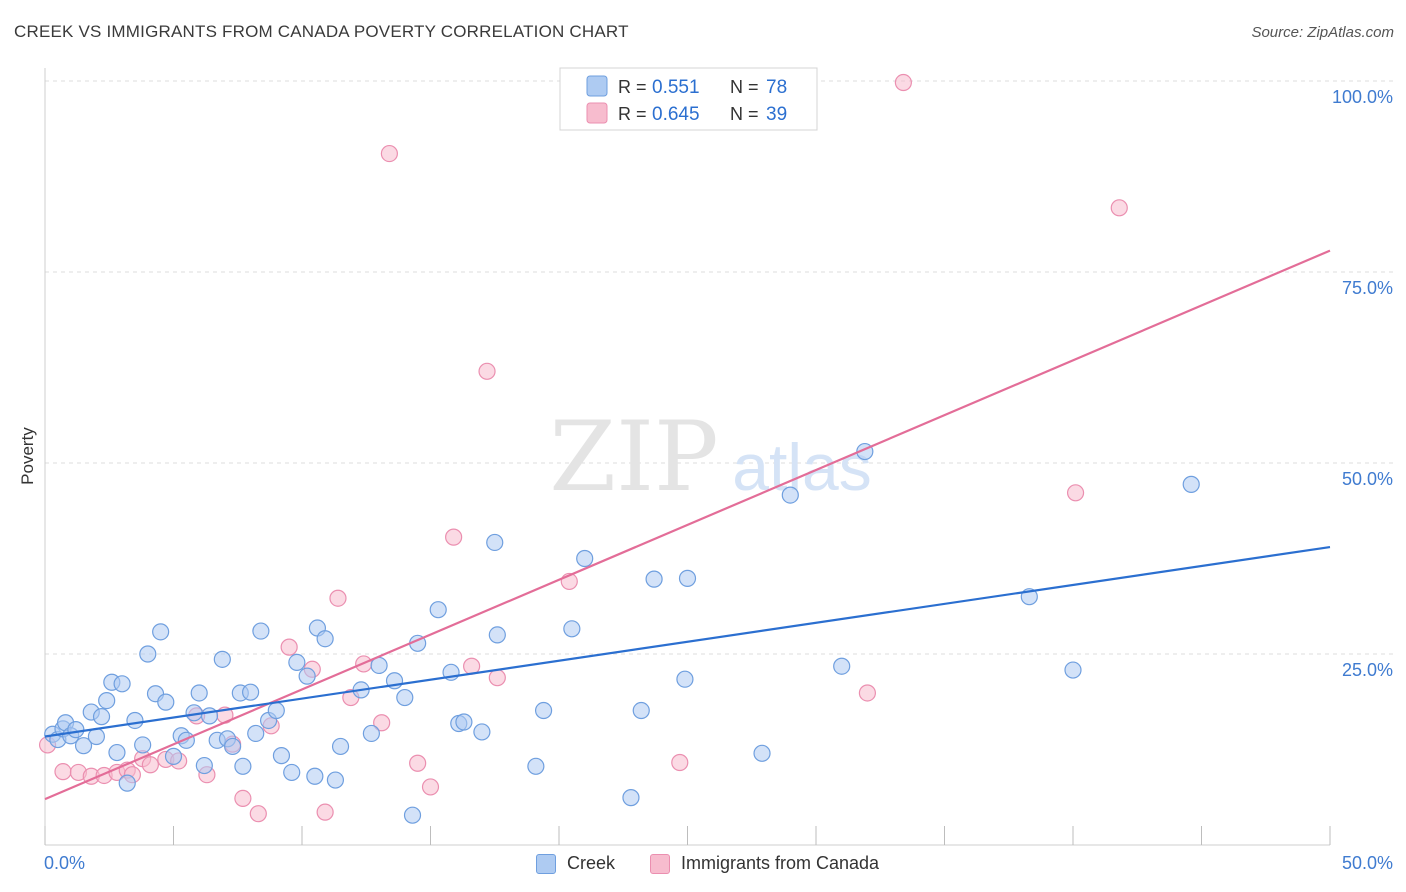  What do you see at coordinates (1367, 288) in the screenshot?
I see `y-tick-label-75: 75.0%` at bounding box center [1367, 288].